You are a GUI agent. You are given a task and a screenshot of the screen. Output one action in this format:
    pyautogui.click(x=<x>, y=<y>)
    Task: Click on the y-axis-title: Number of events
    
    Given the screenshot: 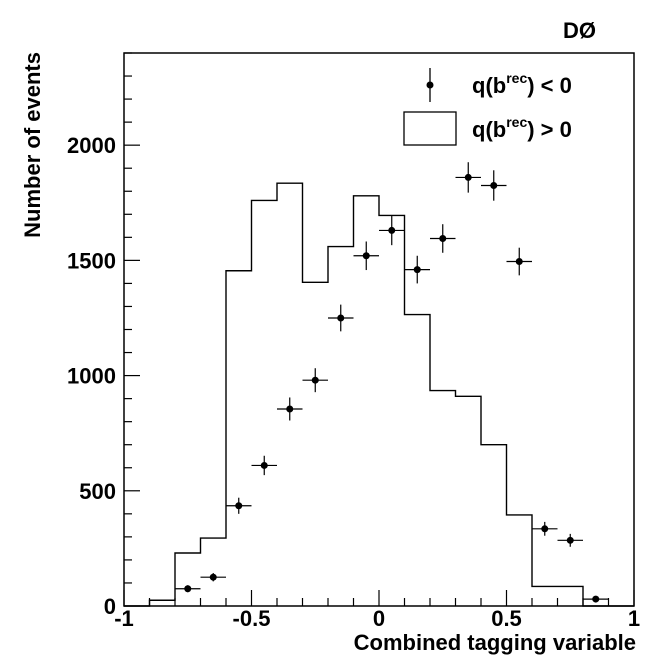 What is the action you would take?
    pyautogui.click(x=32, y=145)
    